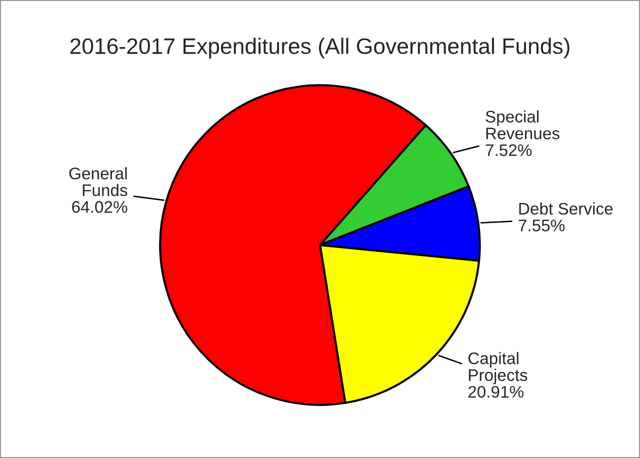 This screenshot has width=640, height=458. What do you see at coordinates (523, 125) in the screenshot?
I see `slice-label: Special Revenues` at bounding box center [523, 125].